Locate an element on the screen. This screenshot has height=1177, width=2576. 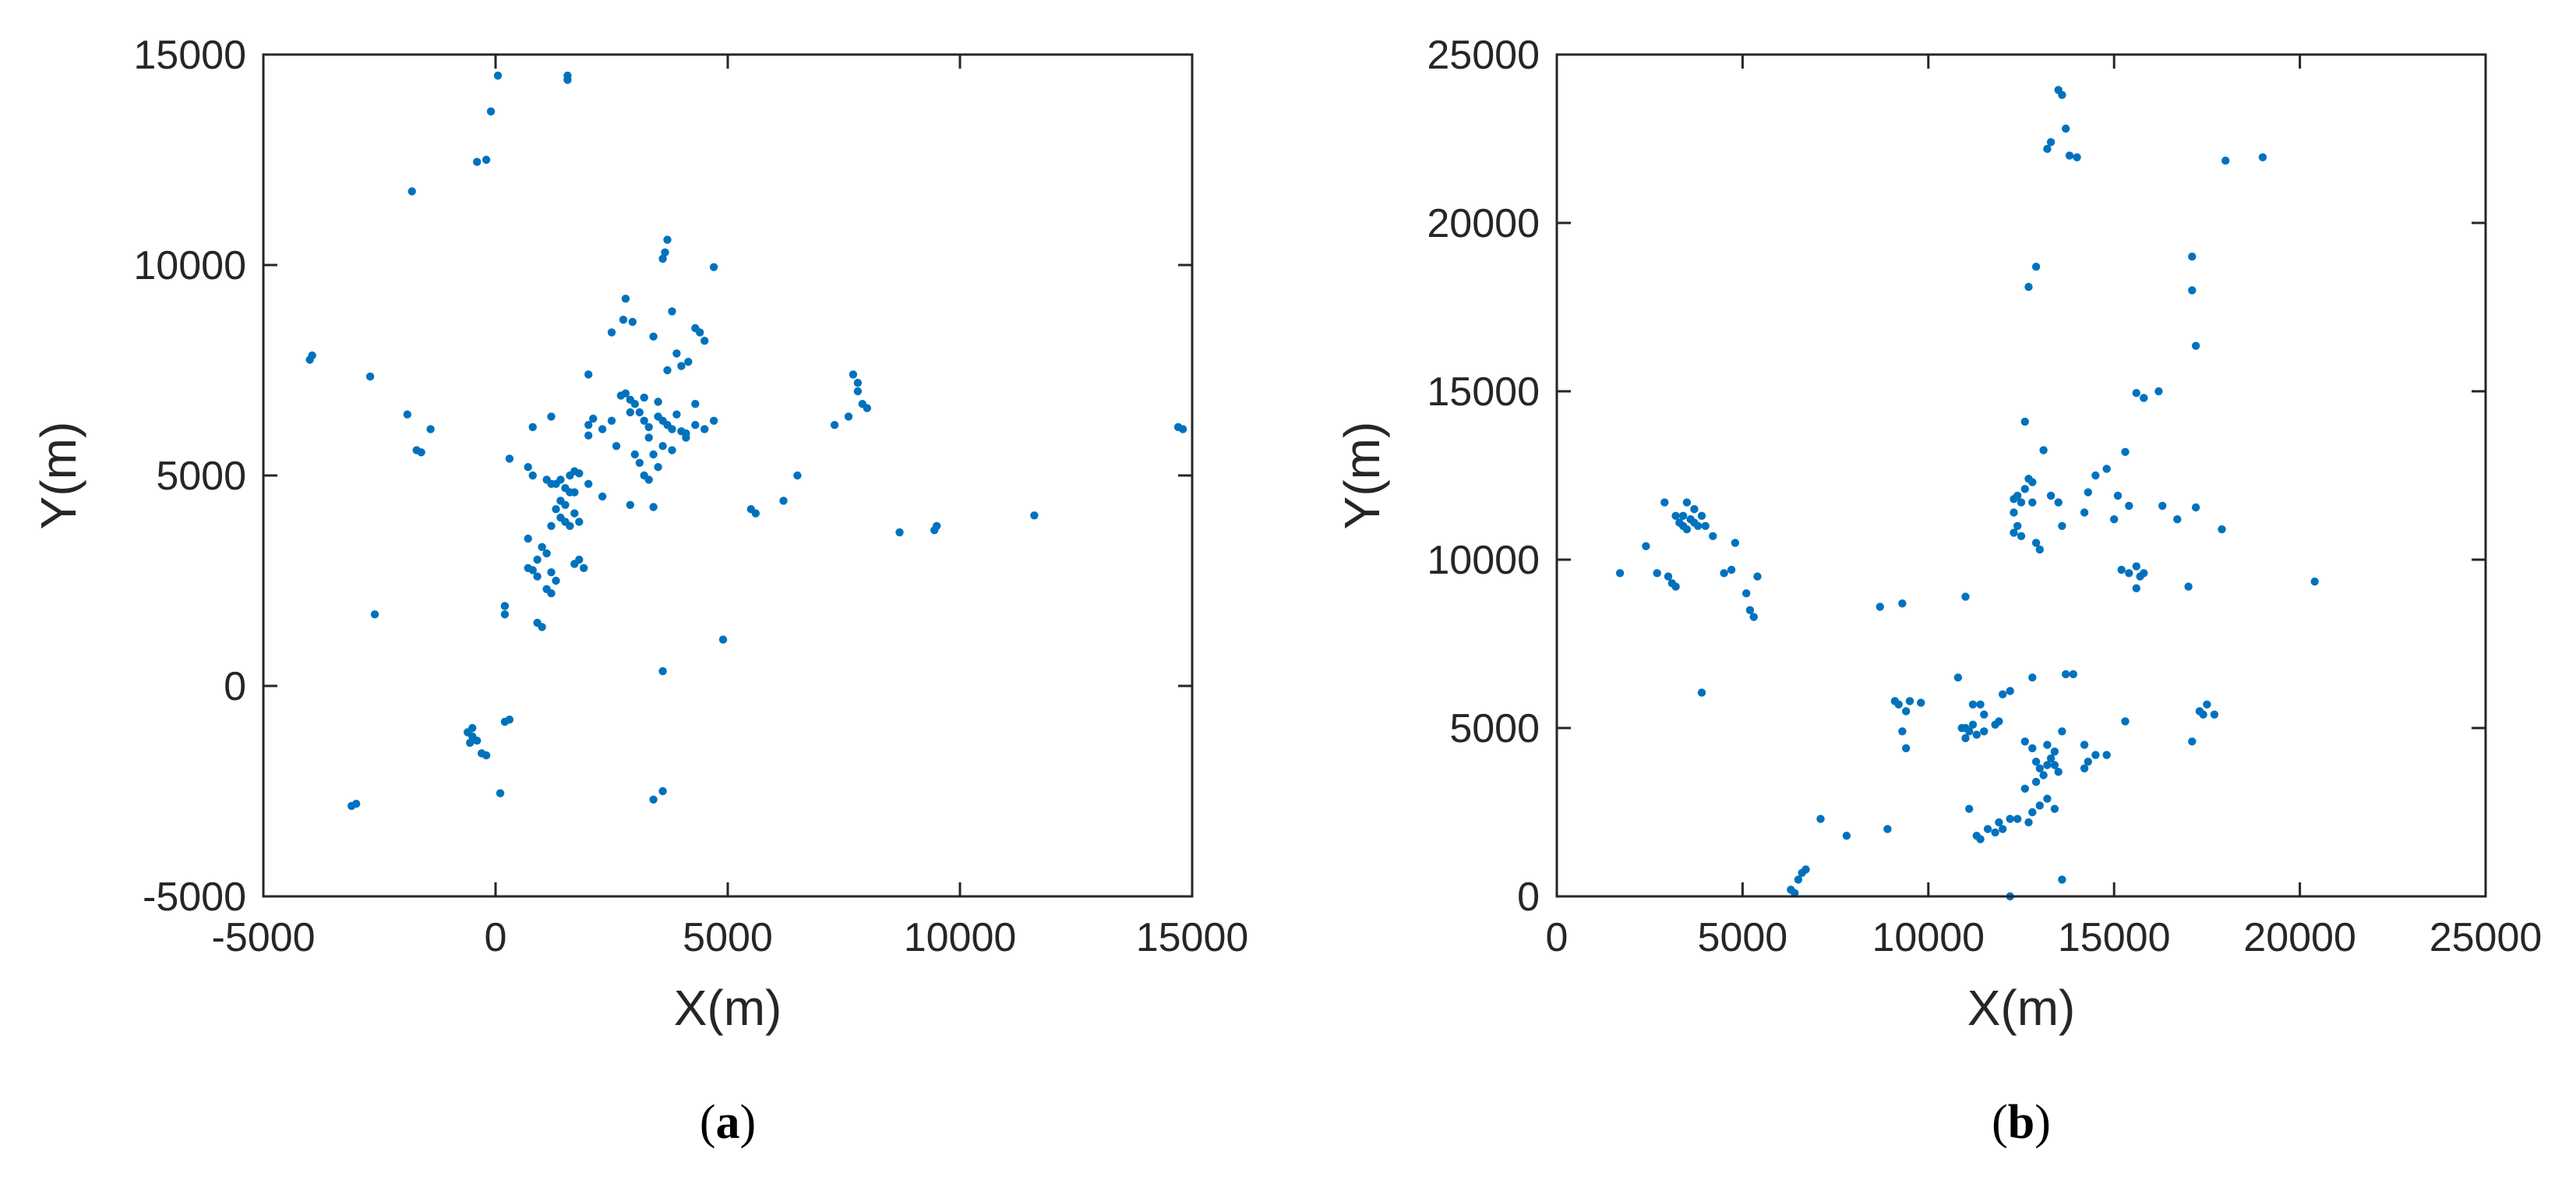
x-tick-label: 20000 is located at coordinates (2299, 937).